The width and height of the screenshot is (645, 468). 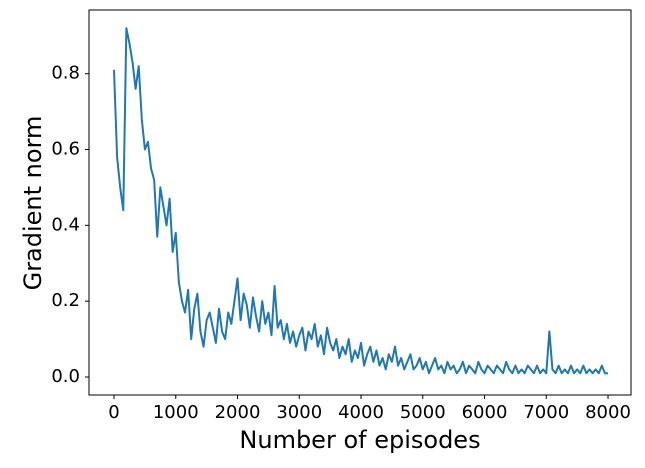 What do you see at coordinates (361, 412) in the screenshot?
I see `x-tick-label: 4000` at bounding box center [361, 412].